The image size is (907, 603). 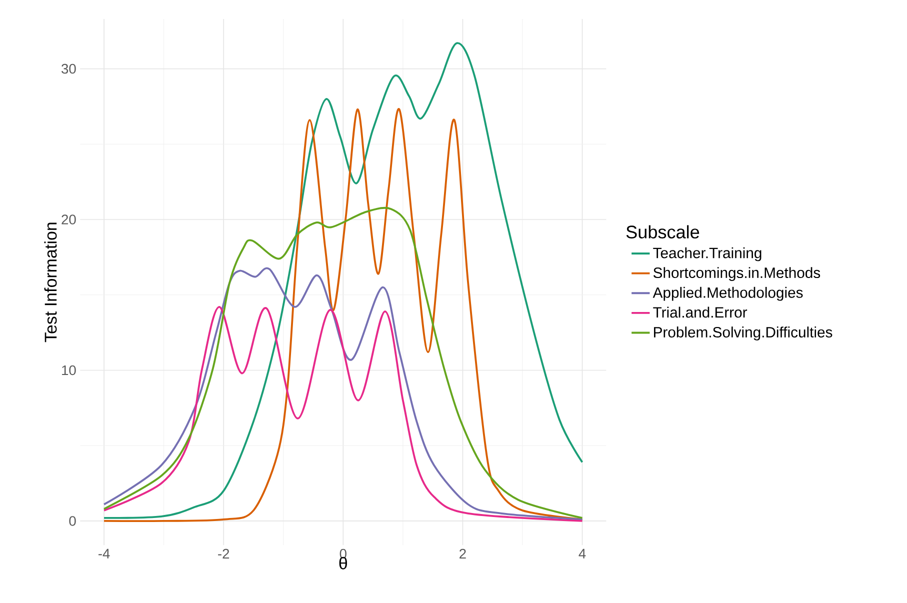 What do you see at coordinates (50, 282) in the screenshot?
I see `y-axis-title: Test Information` at bounding box center [50, 282].